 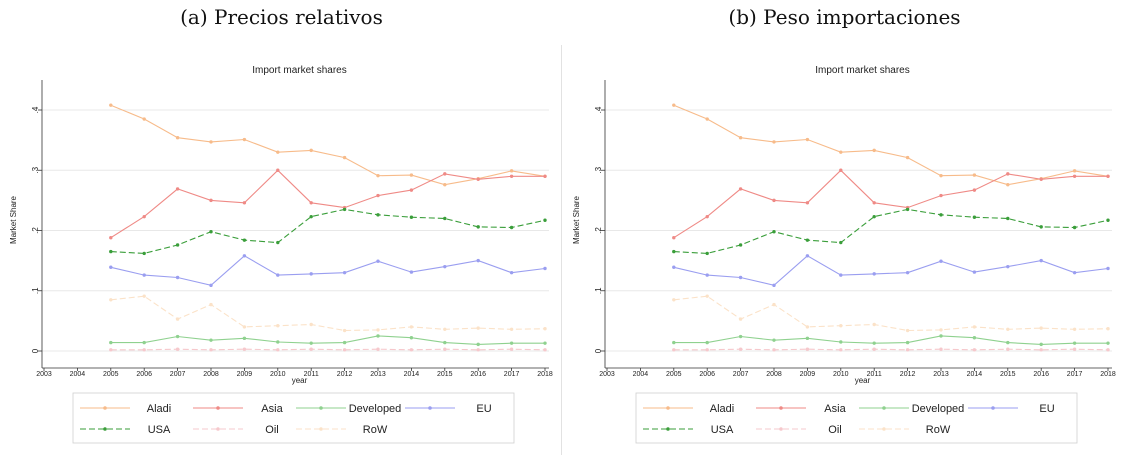 I want to click on series-line-asia, so click(x=327, y=204).